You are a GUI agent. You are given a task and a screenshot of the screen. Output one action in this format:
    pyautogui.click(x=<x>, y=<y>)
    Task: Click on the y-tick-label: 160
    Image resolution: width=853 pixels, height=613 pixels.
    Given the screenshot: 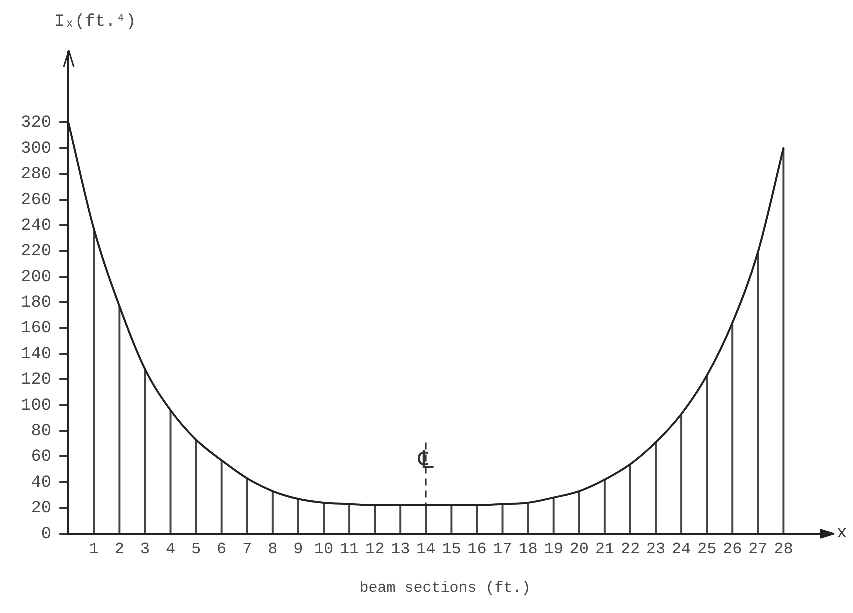 What is the action you would take?
    pyautogui.click(x=36, y=329)
    